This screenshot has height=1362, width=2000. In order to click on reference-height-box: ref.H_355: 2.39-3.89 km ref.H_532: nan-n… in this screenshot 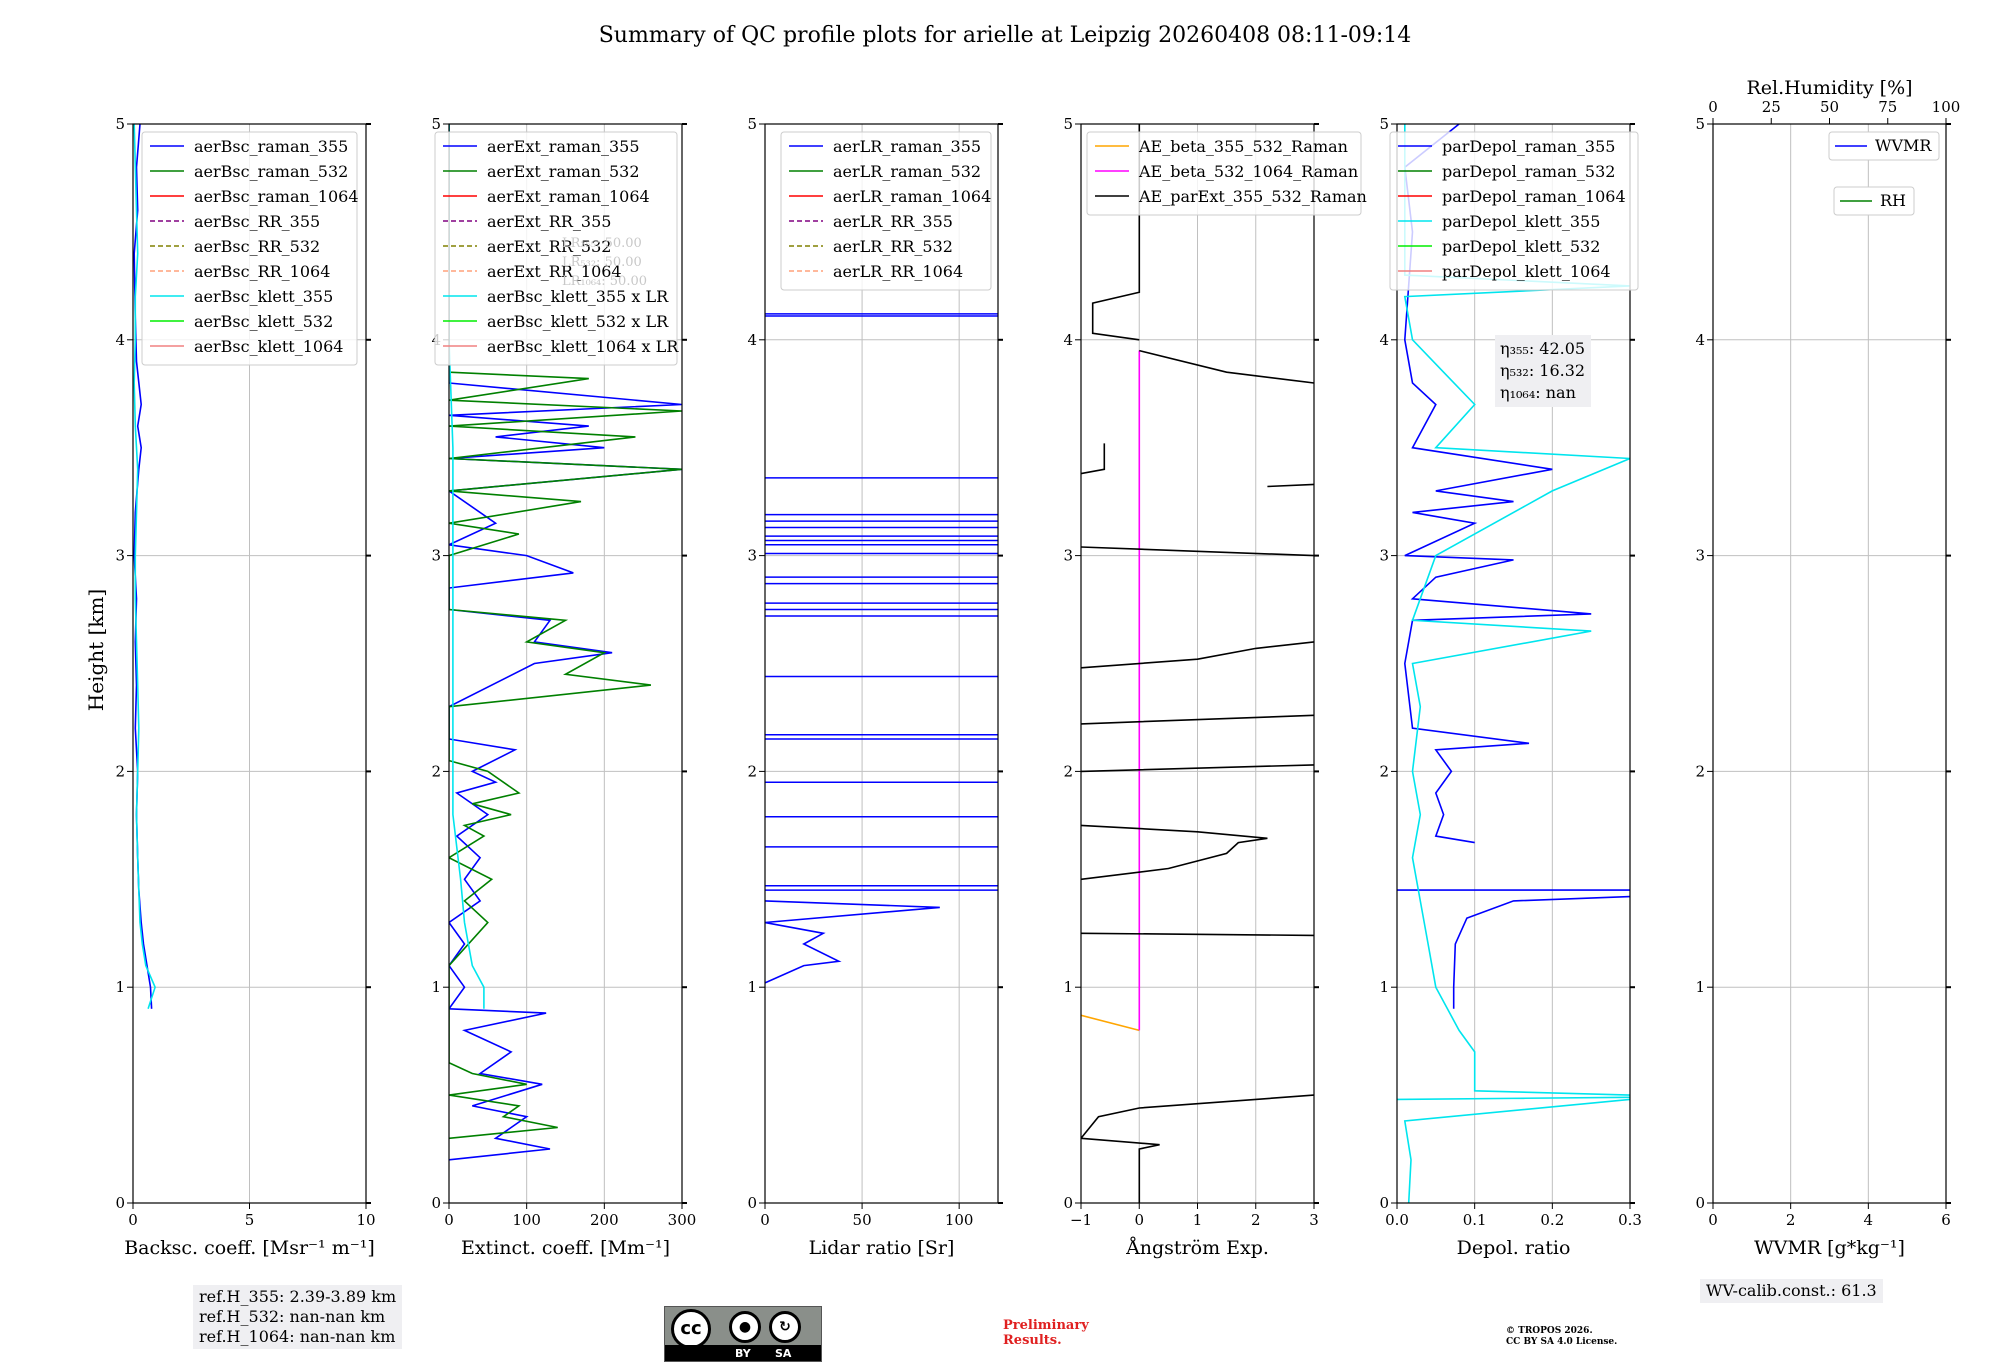, I will do `click(298, 1317)`.